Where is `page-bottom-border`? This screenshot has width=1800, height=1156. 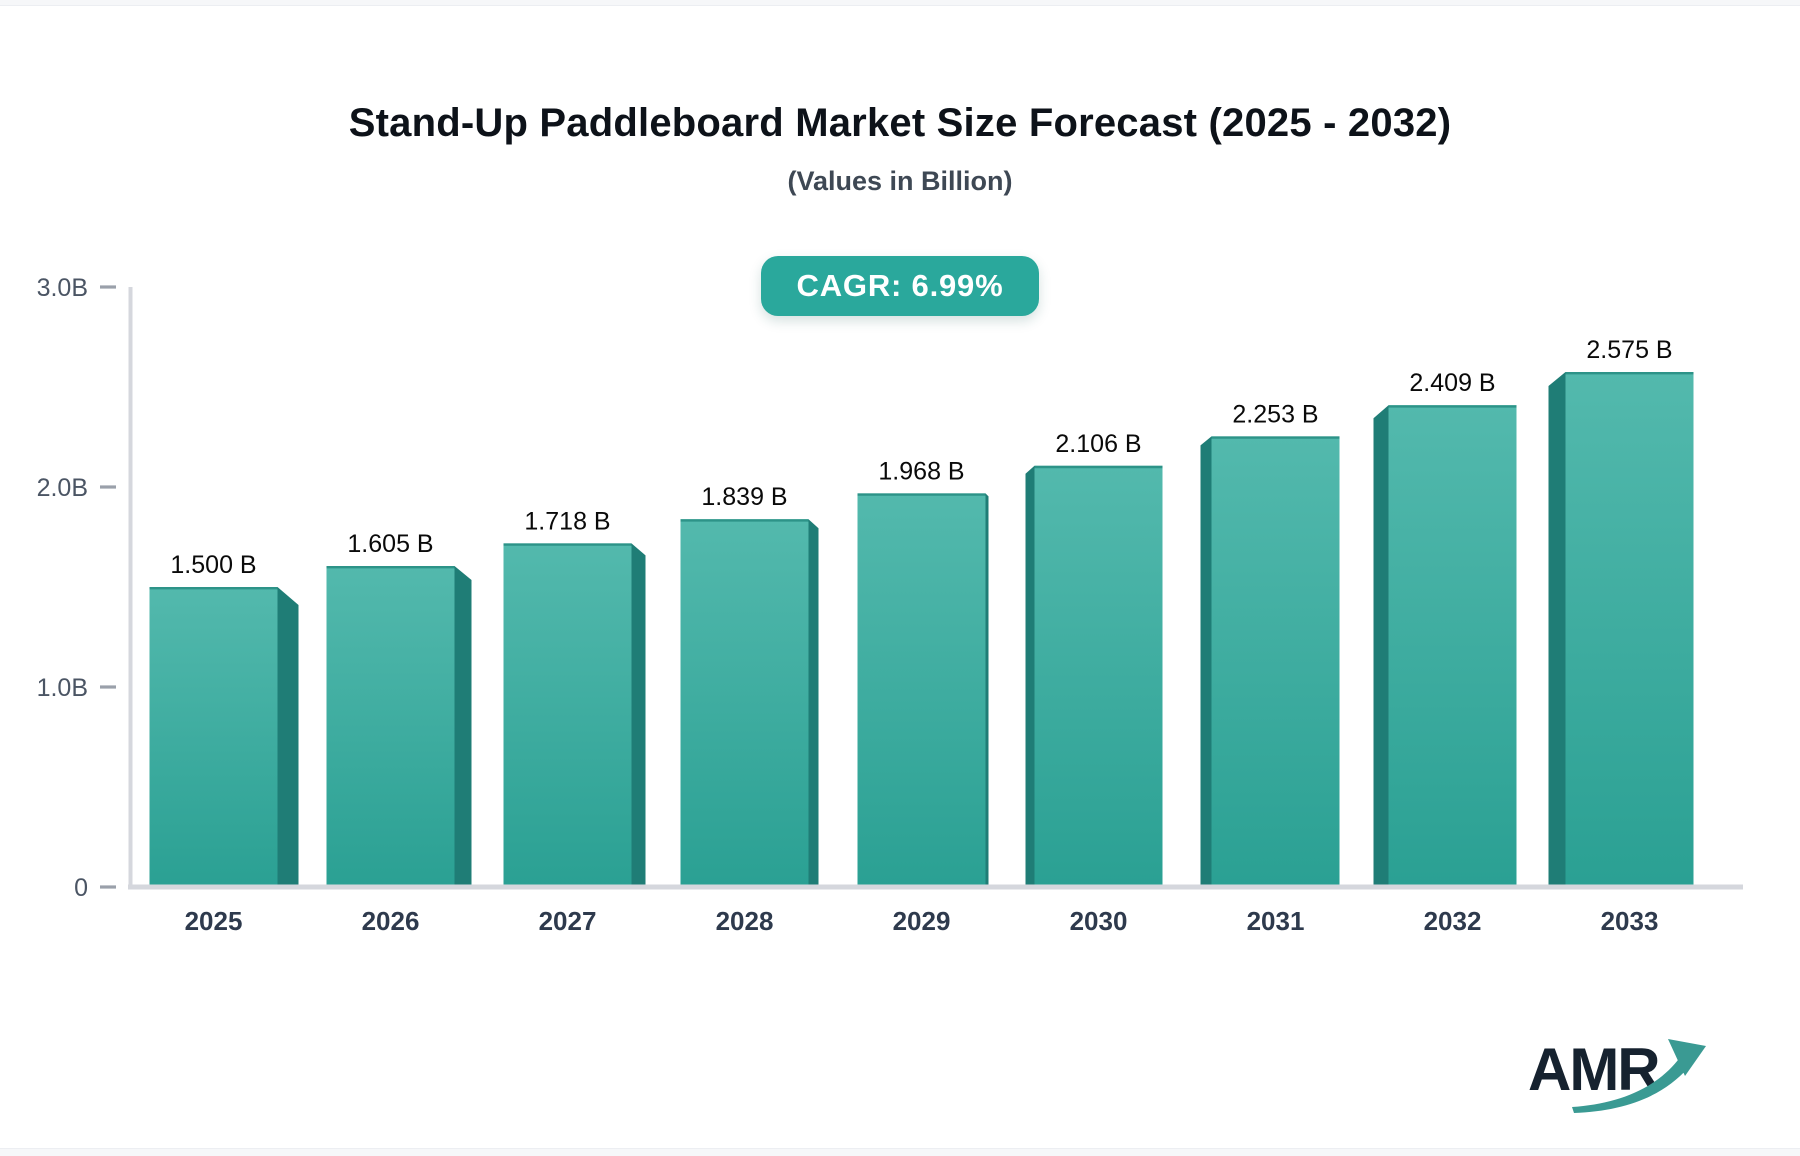
page-bottom-border is located at coordinates (900, 1152).